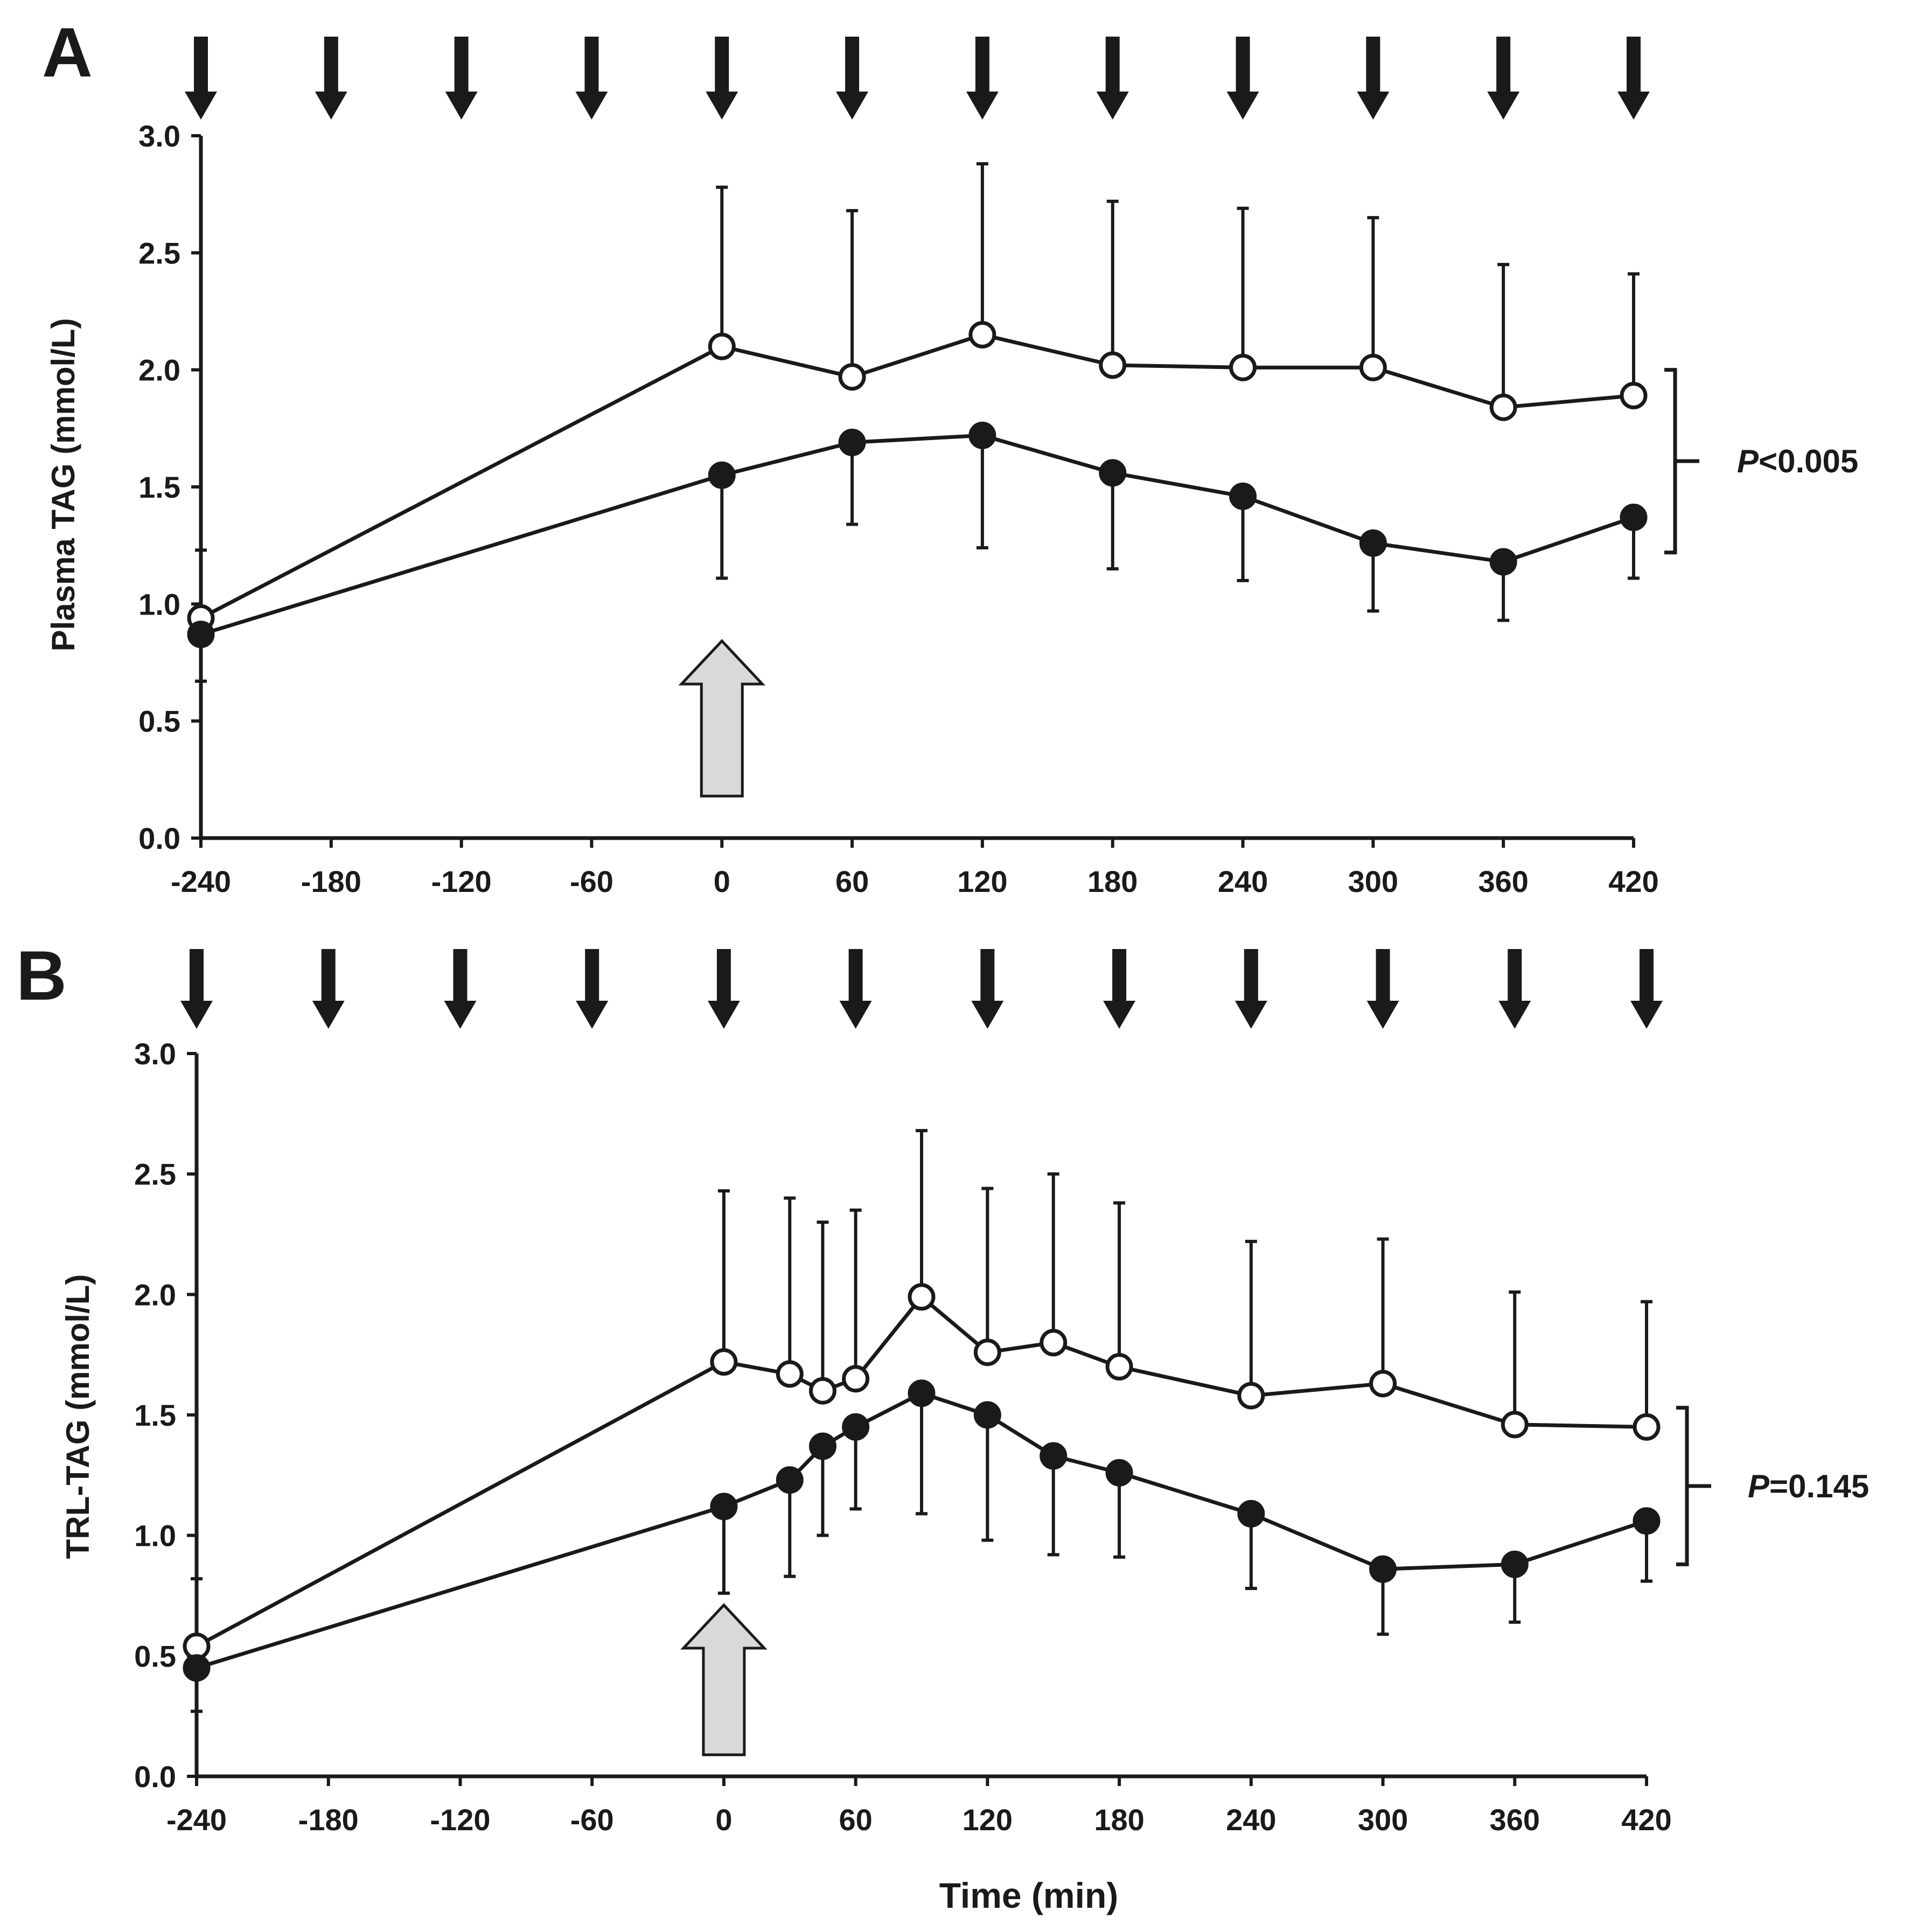 This screenshot has height=1932, width=1911. Describe the element at coordinates (155, 1777) in the screenshot. I see `panel-b-y-tick-label-0: 0.0` at that location.